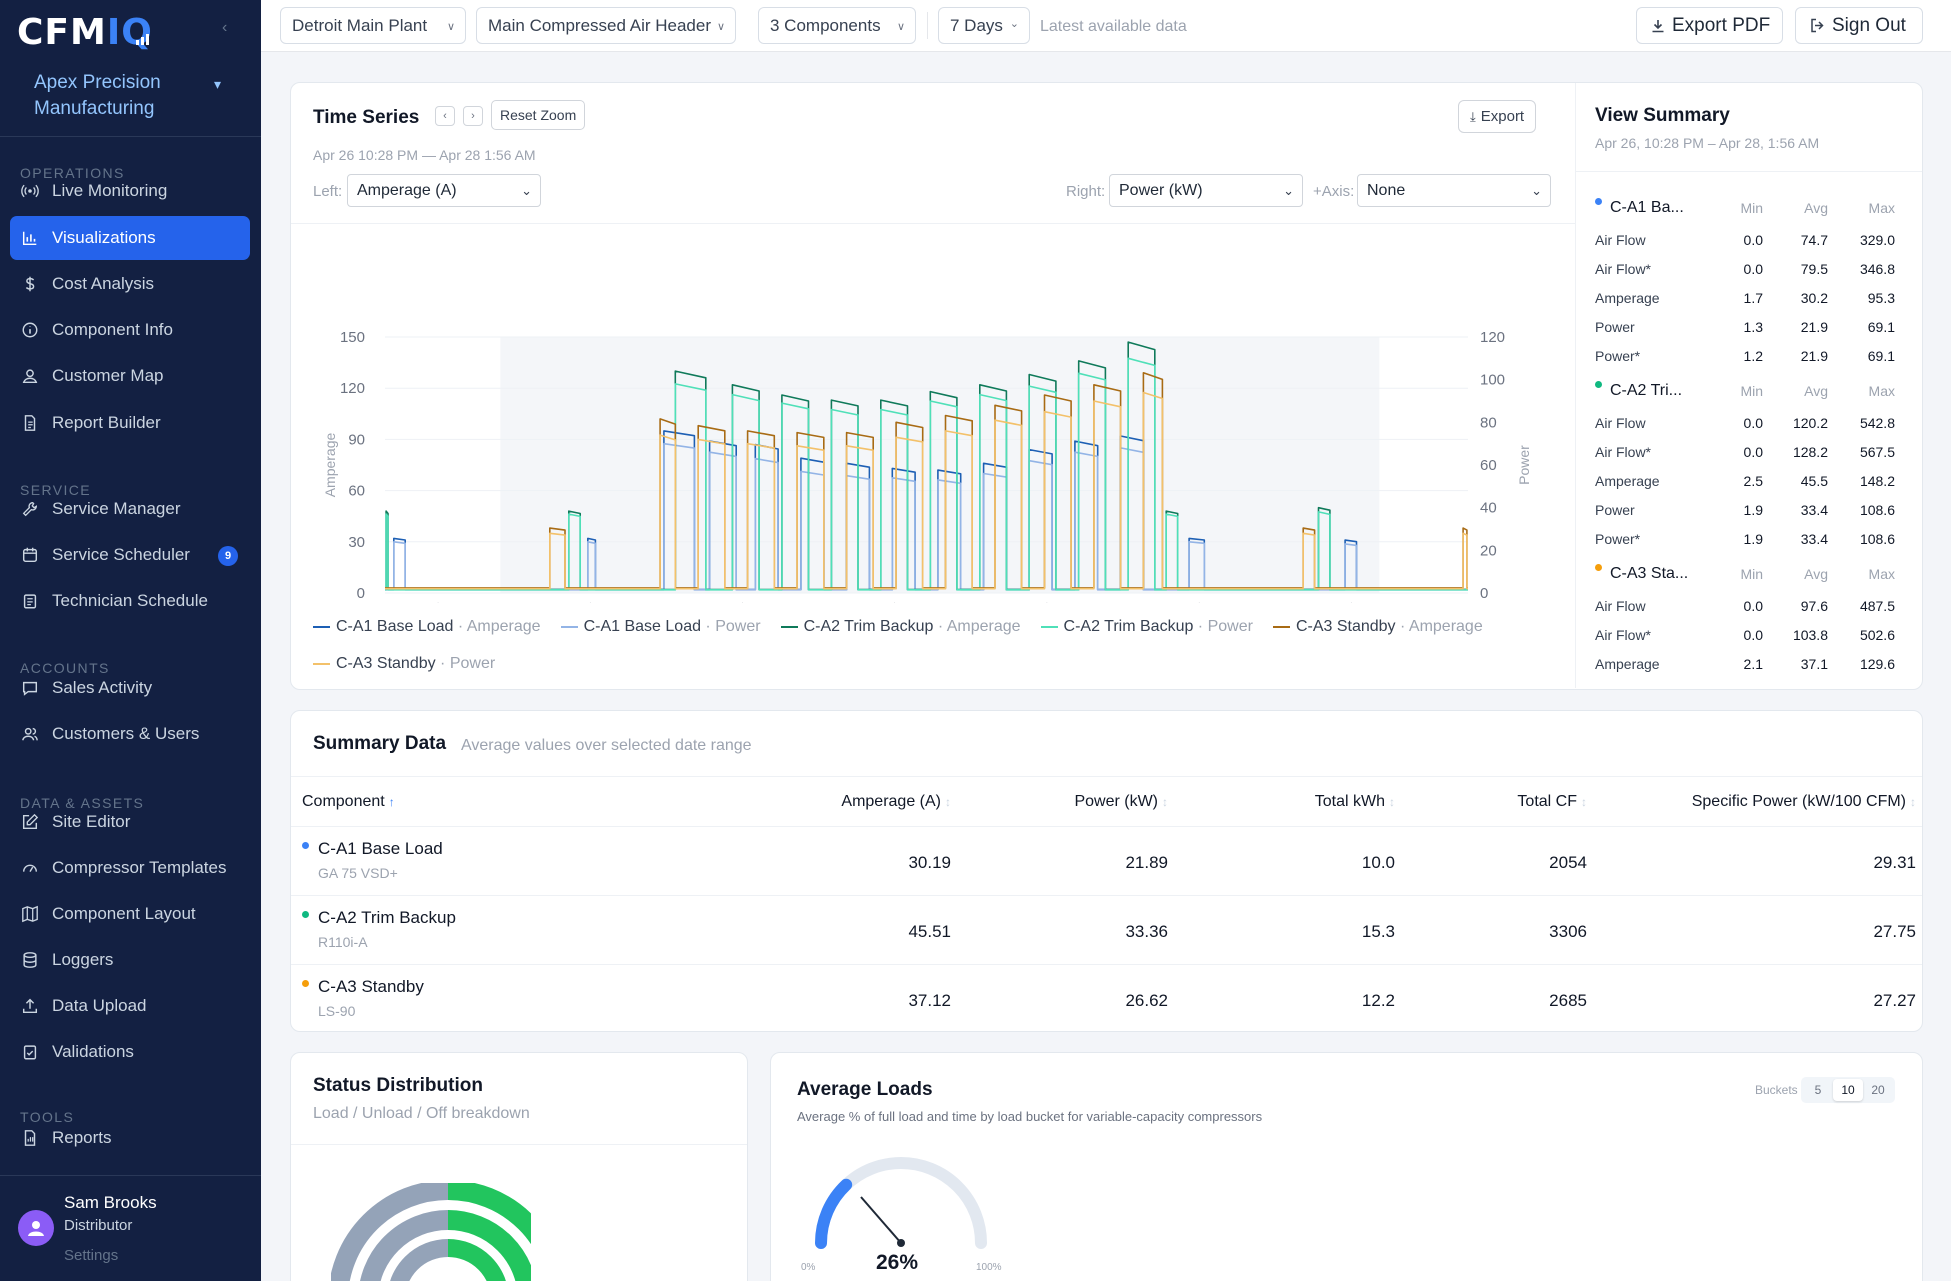 The width and height of the screenshot is (1951, 1281). Describe the element at coordinates (851, 802) in the screenshot. I see `column-header-amperage: Amperage (A) ↕` at that location.